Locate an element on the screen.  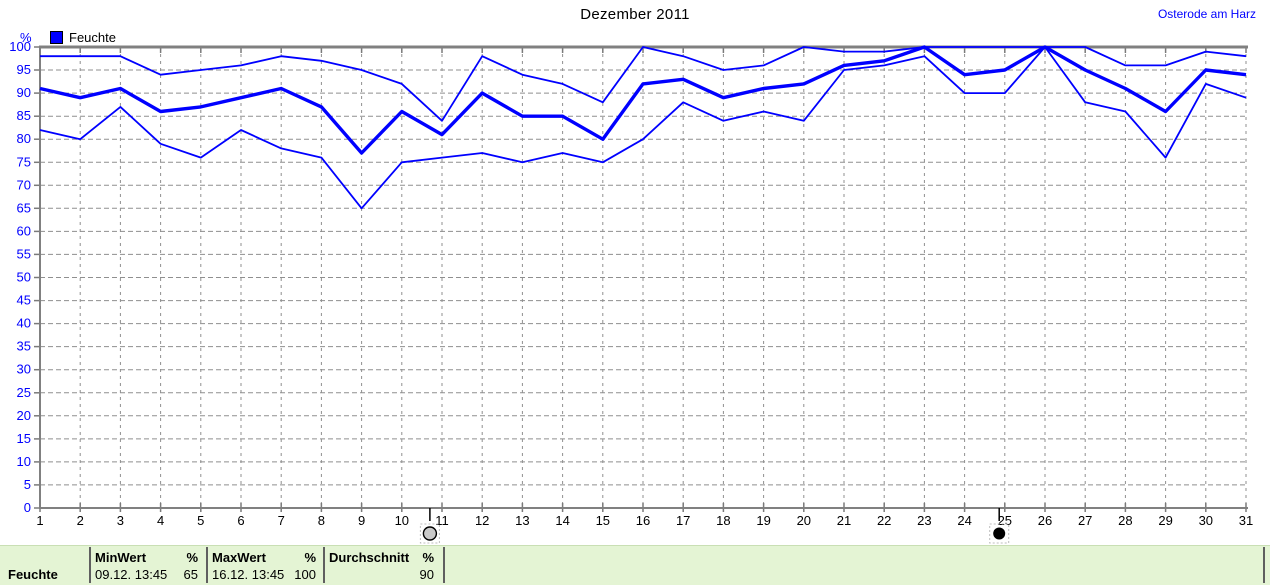
durchschnitt-unit: % is located at coordinates (428, 557).